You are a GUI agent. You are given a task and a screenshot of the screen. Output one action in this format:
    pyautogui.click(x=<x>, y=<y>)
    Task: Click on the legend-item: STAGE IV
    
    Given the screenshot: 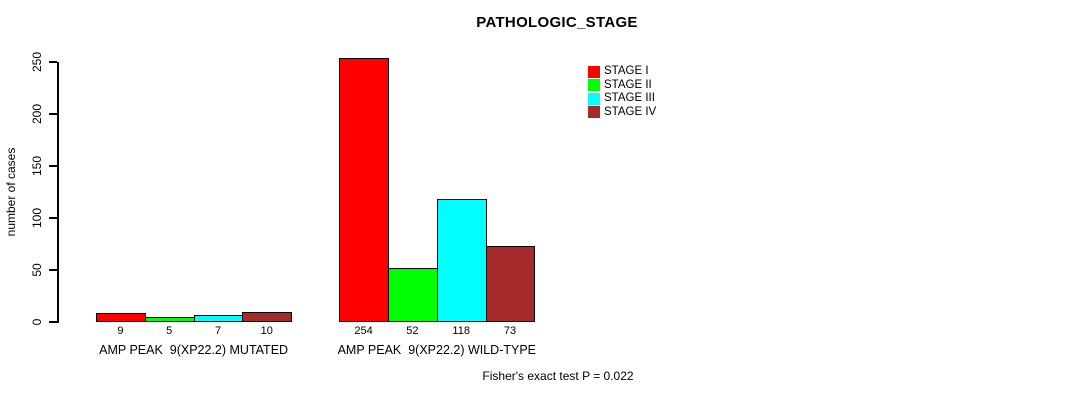 What is the action you would take?
    pyautogui.click(x=622, y=113)
    